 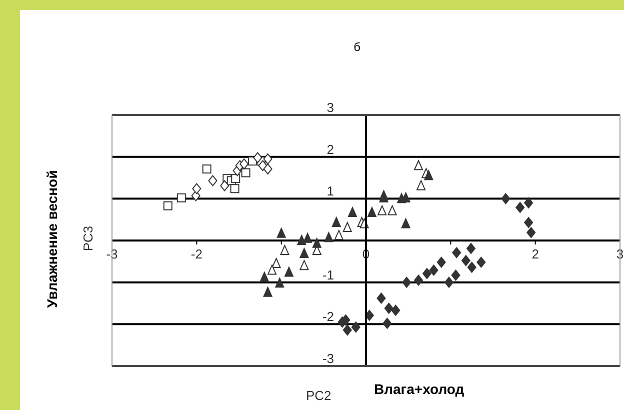 I want to click on y-tick-label: -2, so click(x=328, y=316).